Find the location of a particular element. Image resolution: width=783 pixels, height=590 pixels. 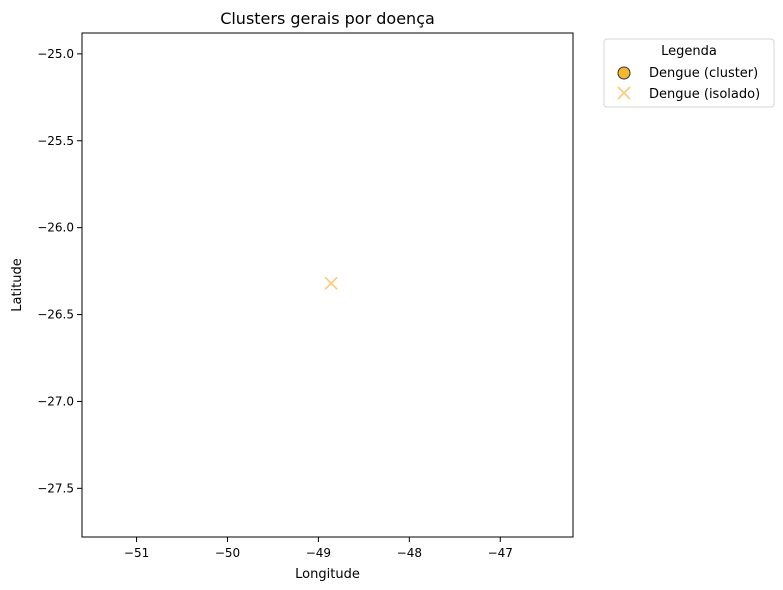

x-tick-label: −47 is located at coordinates (500, 553).